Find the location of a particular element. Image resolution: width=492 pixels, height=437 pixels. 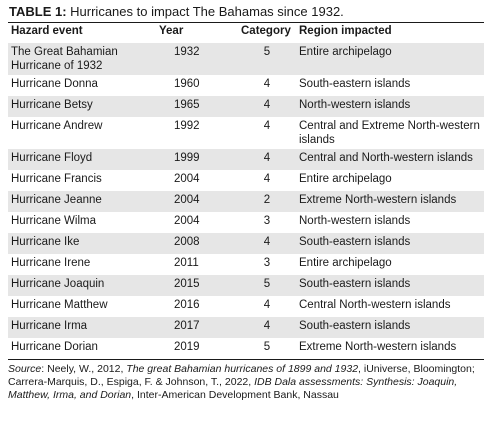

cell-hazard-event: Hurricane Irene is located at coordinates (51, 263).